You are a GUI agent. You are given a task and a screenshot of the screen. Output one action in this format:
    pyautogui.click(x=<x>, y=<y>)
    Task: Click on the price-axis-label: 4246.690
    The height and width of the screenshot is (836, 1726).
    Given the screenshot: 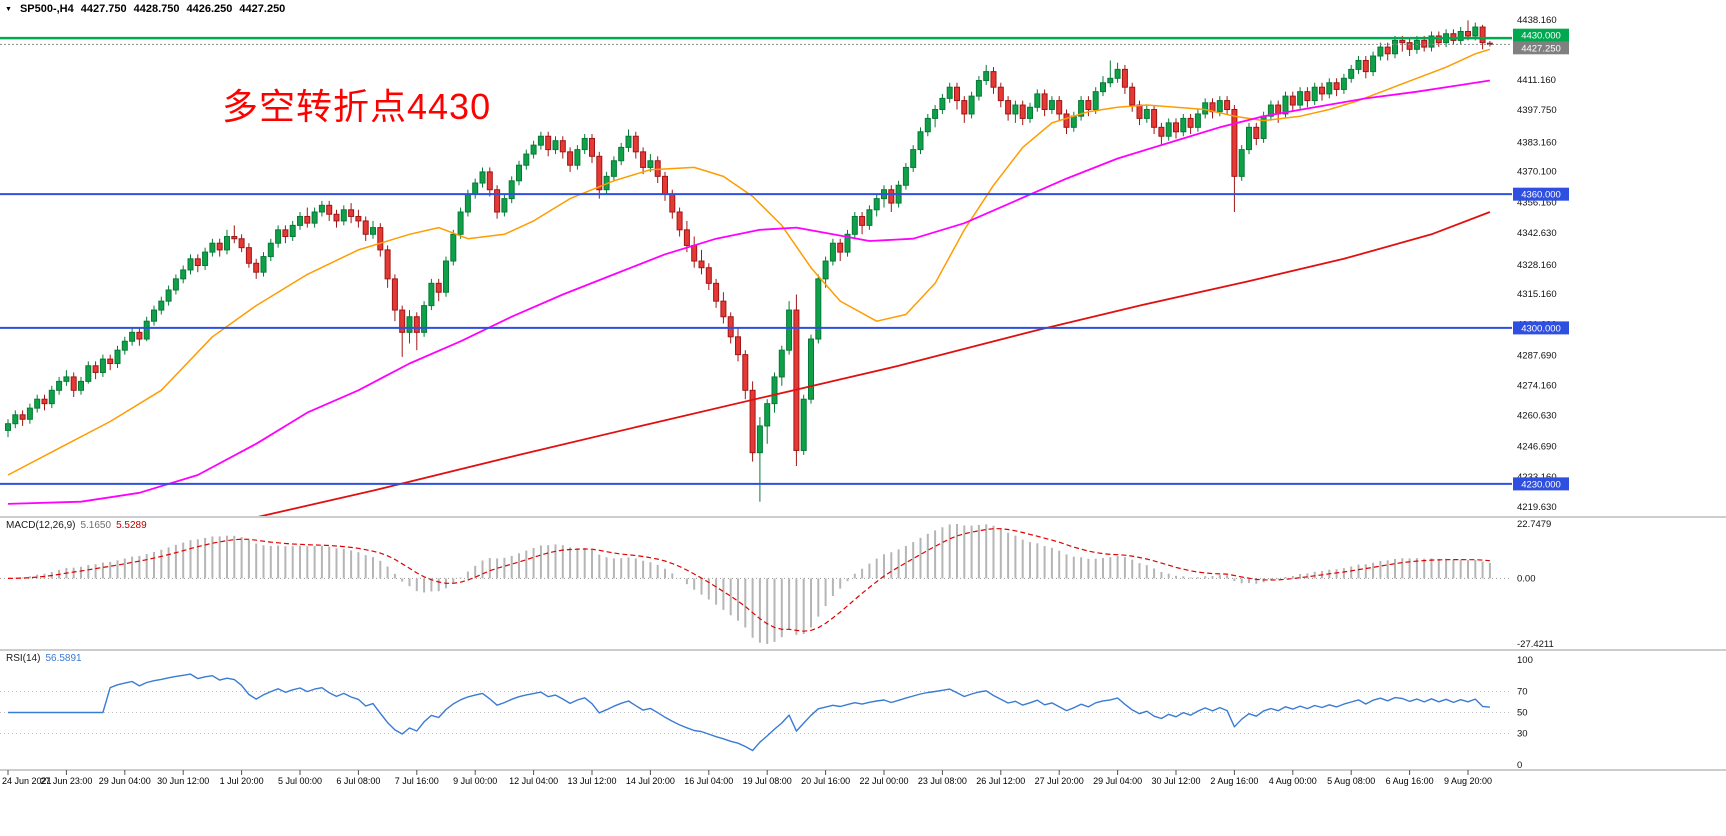 What is the action you would take?
    pyautogui.click(x=1537, y=447)
    